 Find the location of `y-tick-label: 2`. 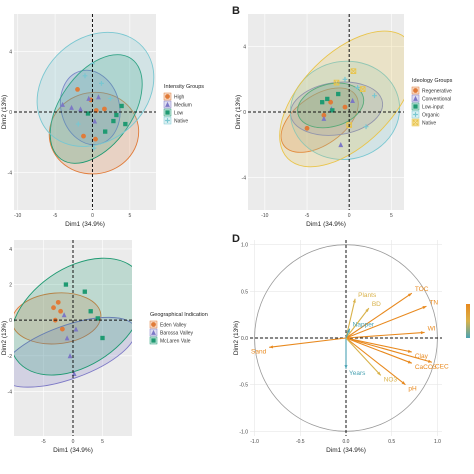

y-tick-label: 2 is located at coordinates (10, 286).